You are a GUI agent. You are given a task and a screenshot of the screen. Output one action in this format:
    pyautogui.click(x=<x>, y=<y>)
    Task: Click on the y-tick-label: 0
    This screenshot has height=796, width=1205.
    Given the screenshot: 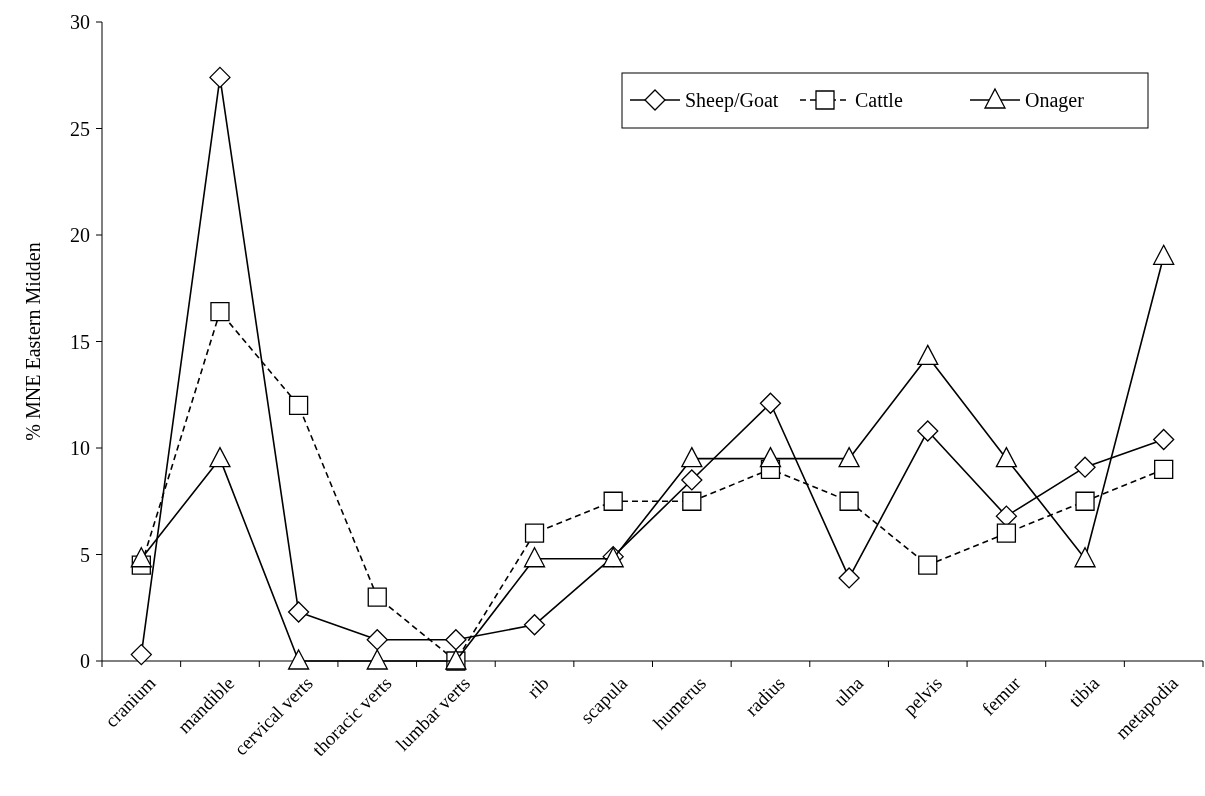 What is the action you would take?
    pyautogui.click(x=85, y=661)
    